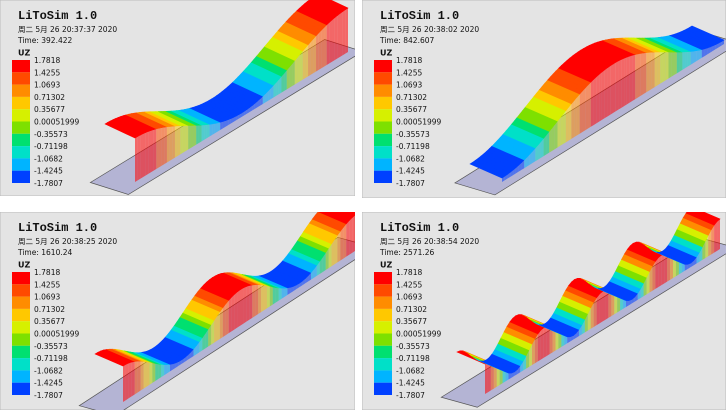 This screenshot has width=726, height=410. What do you see at coordinates (411, 309) in the screenshot?
I see `legend-value: 0.71302` at bounding box center [411, 309].